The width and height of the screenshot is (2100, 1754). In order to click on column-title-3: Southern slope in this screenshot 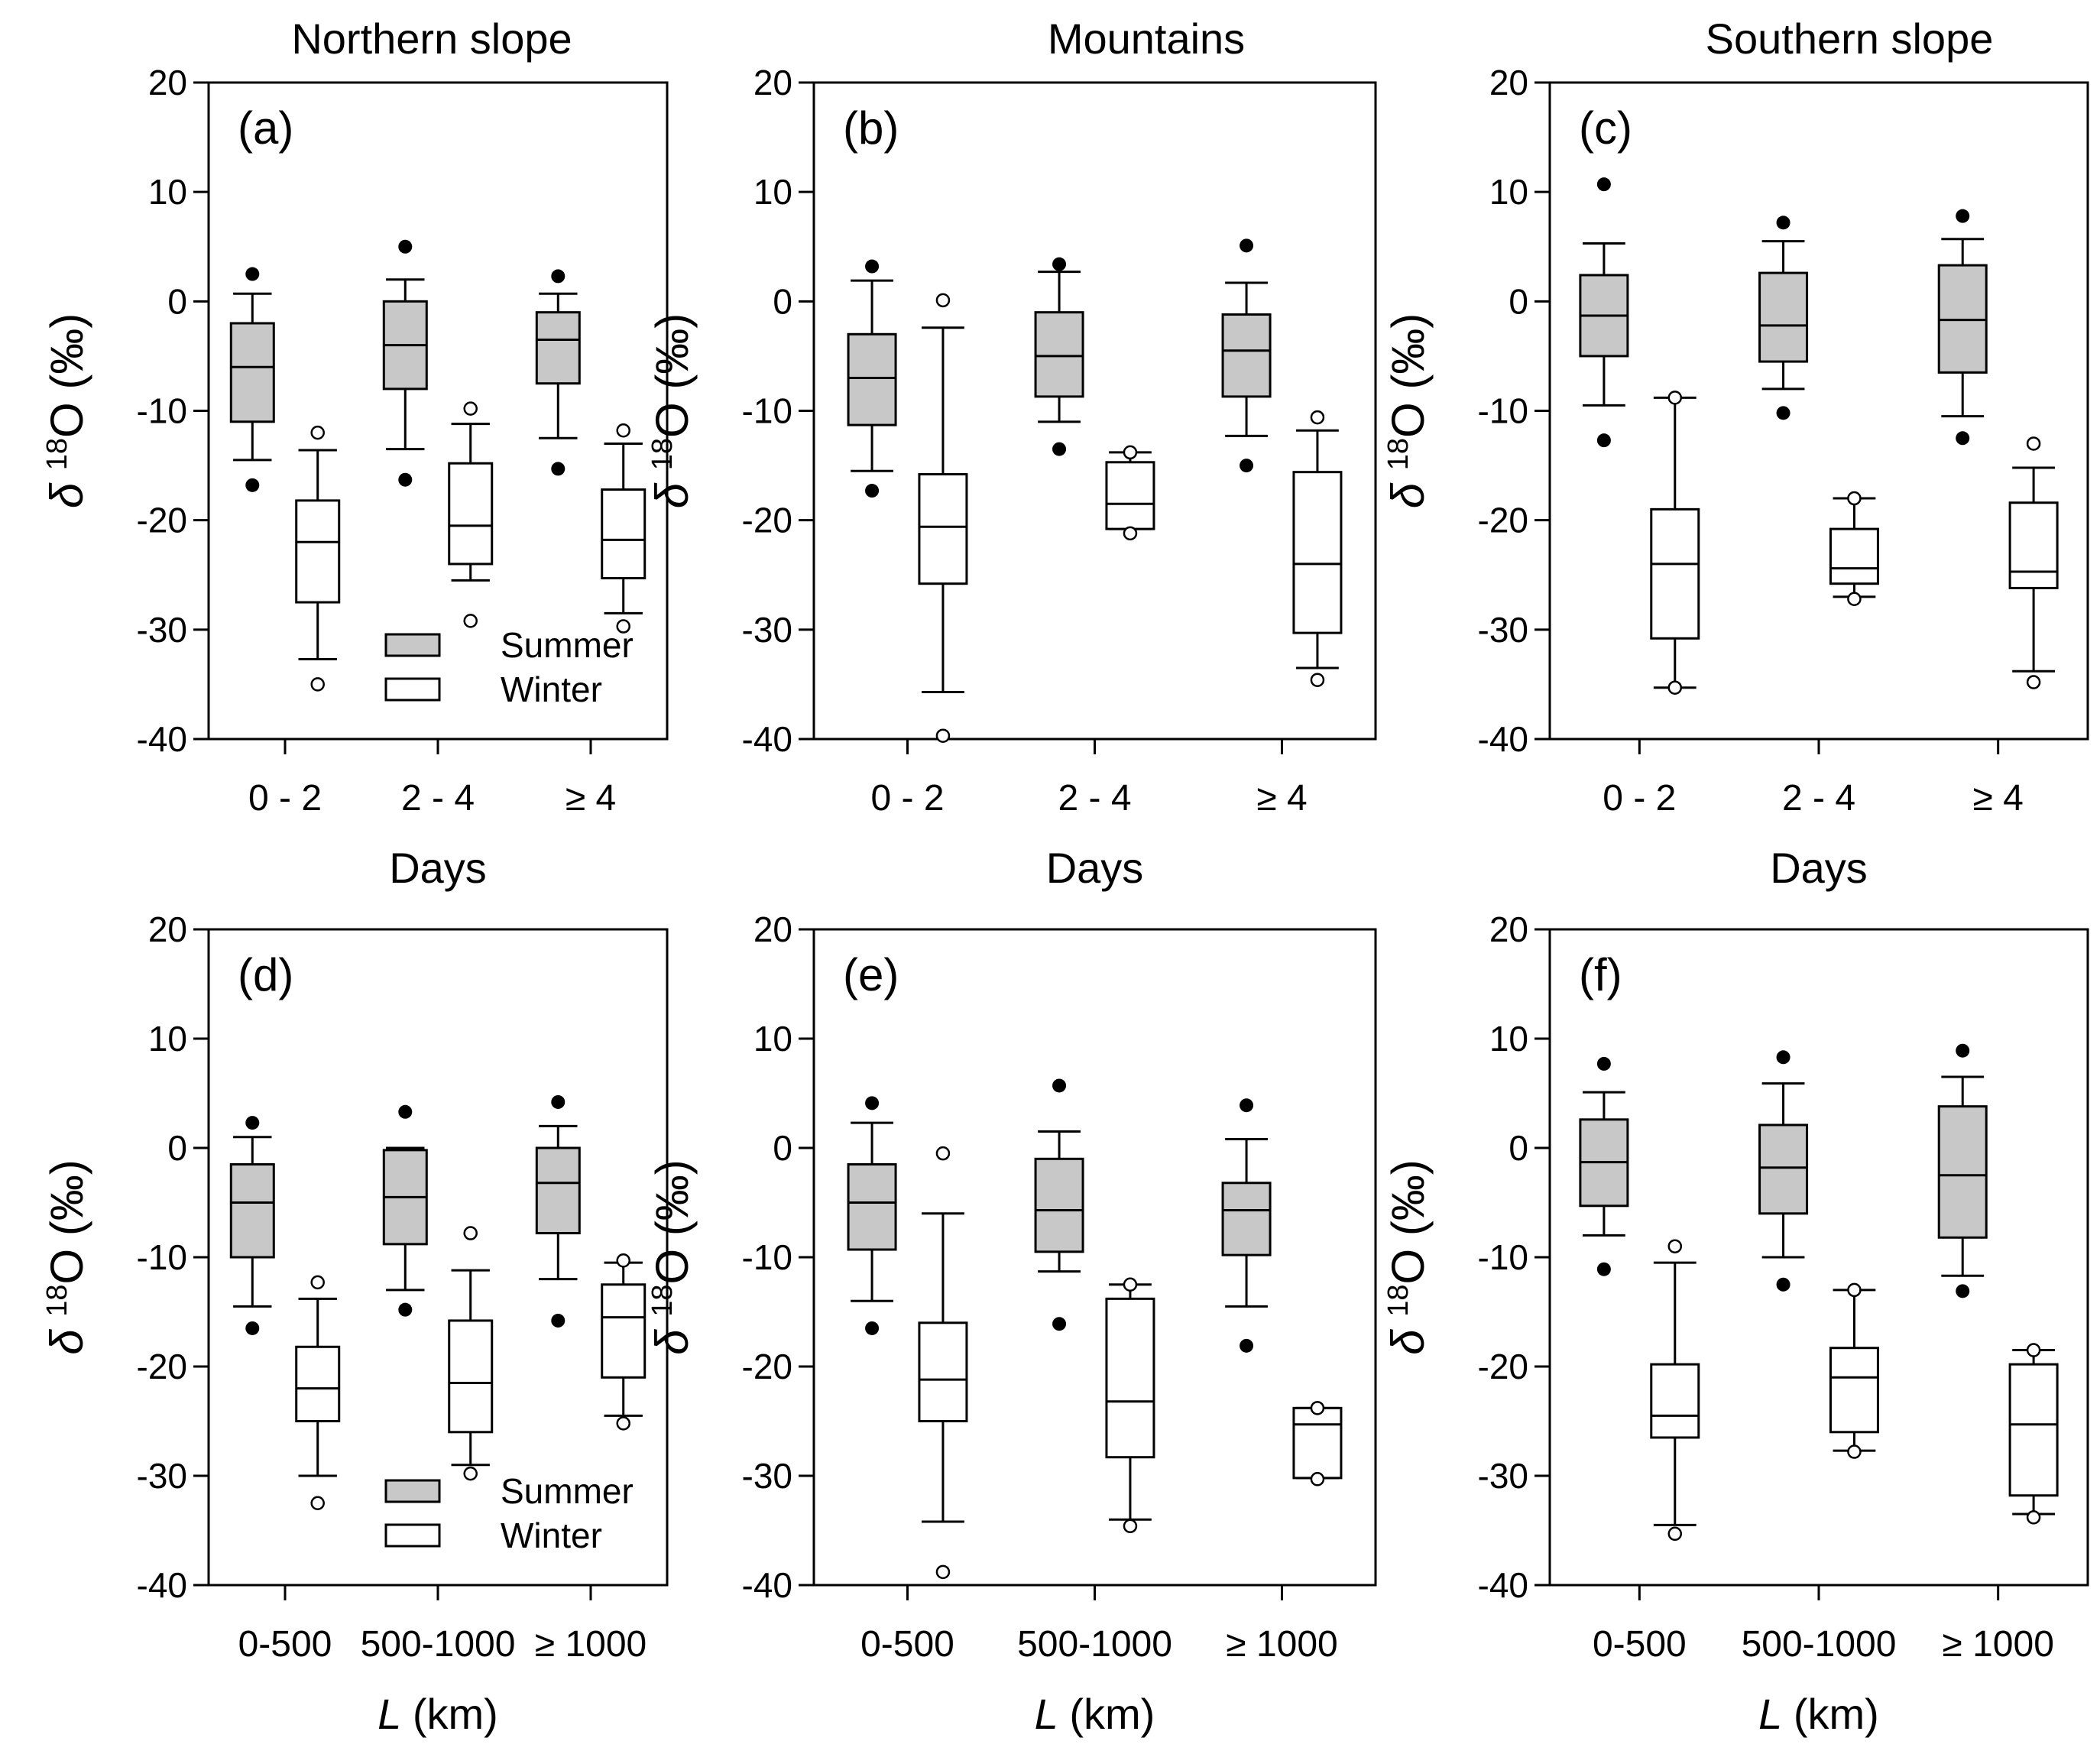, I will do `click(1850, 39)`.